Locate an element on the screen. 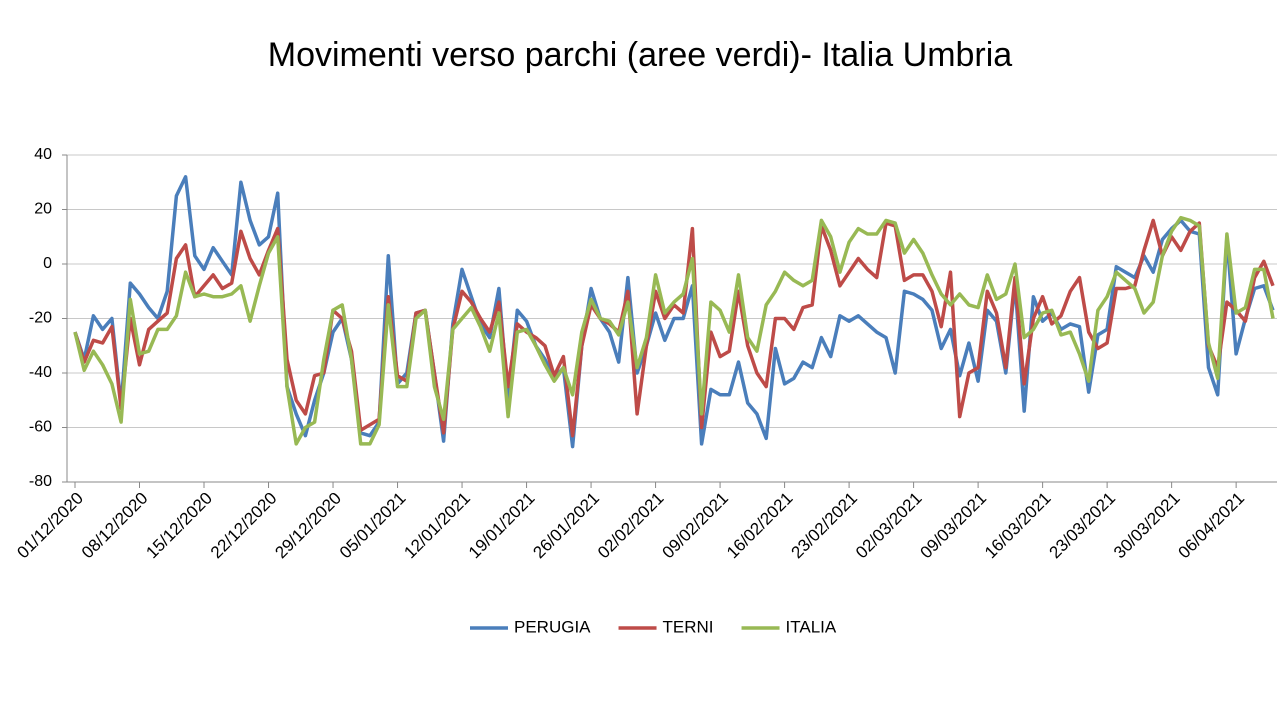 This screenshot has height=721, width=1283. y-tick-label: -20 is located at coordinates (40, 318).